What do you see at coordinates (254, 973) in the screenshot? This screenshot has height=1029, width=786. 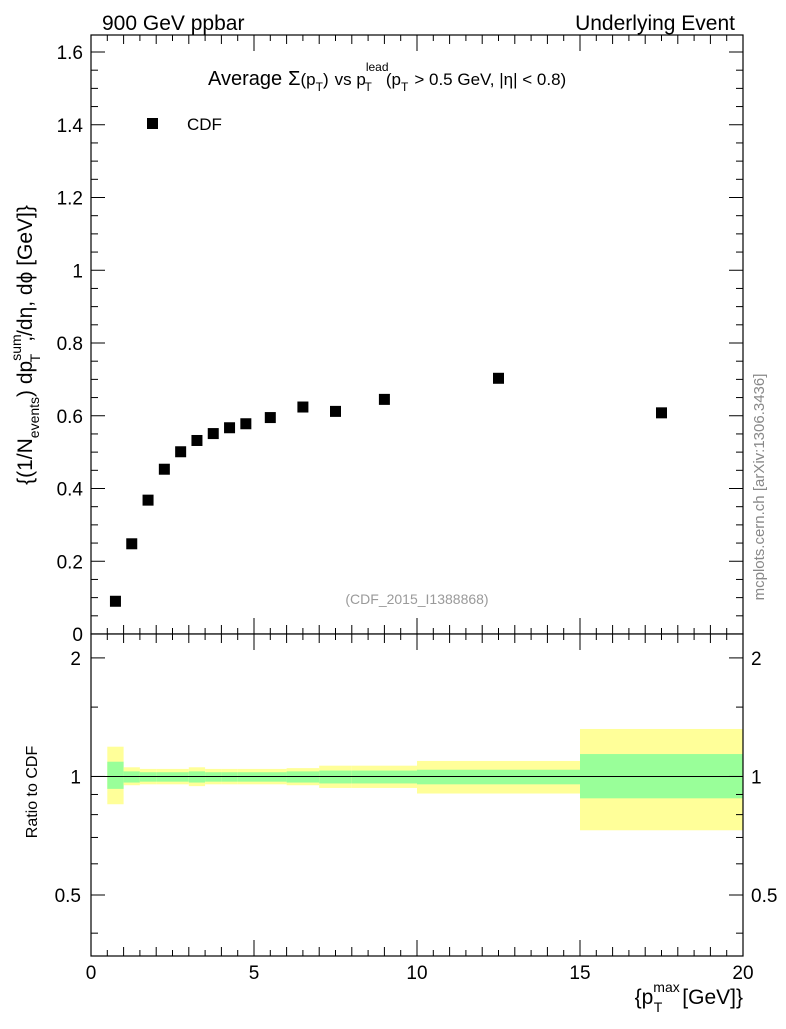 I see `x-tick-label: 5` at bounding box center [254, 973].